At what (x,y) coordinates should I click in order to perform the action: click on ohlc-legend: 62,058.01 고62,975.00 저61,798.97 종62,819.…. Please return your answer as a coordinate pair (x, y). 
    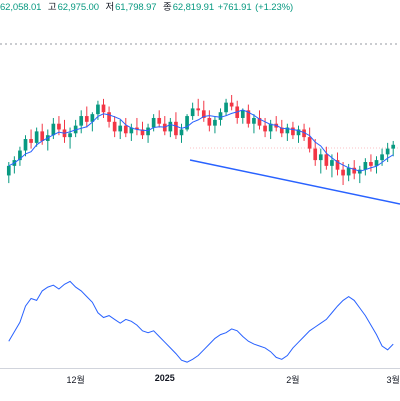
    Looking at the image, I should click on (200, 8).